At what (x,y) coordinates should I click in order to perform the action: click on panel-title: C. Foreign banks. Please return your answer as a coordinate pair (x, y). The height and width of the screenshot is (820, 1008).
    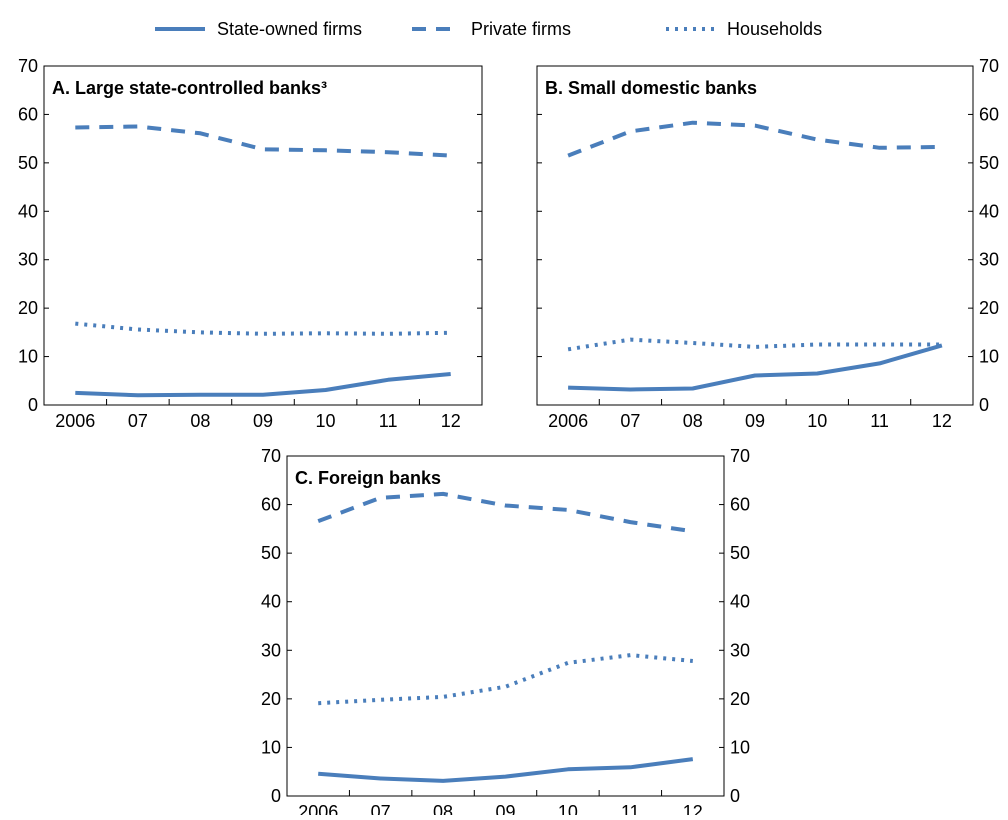
    Looking at the image, I should click on (368, 478).